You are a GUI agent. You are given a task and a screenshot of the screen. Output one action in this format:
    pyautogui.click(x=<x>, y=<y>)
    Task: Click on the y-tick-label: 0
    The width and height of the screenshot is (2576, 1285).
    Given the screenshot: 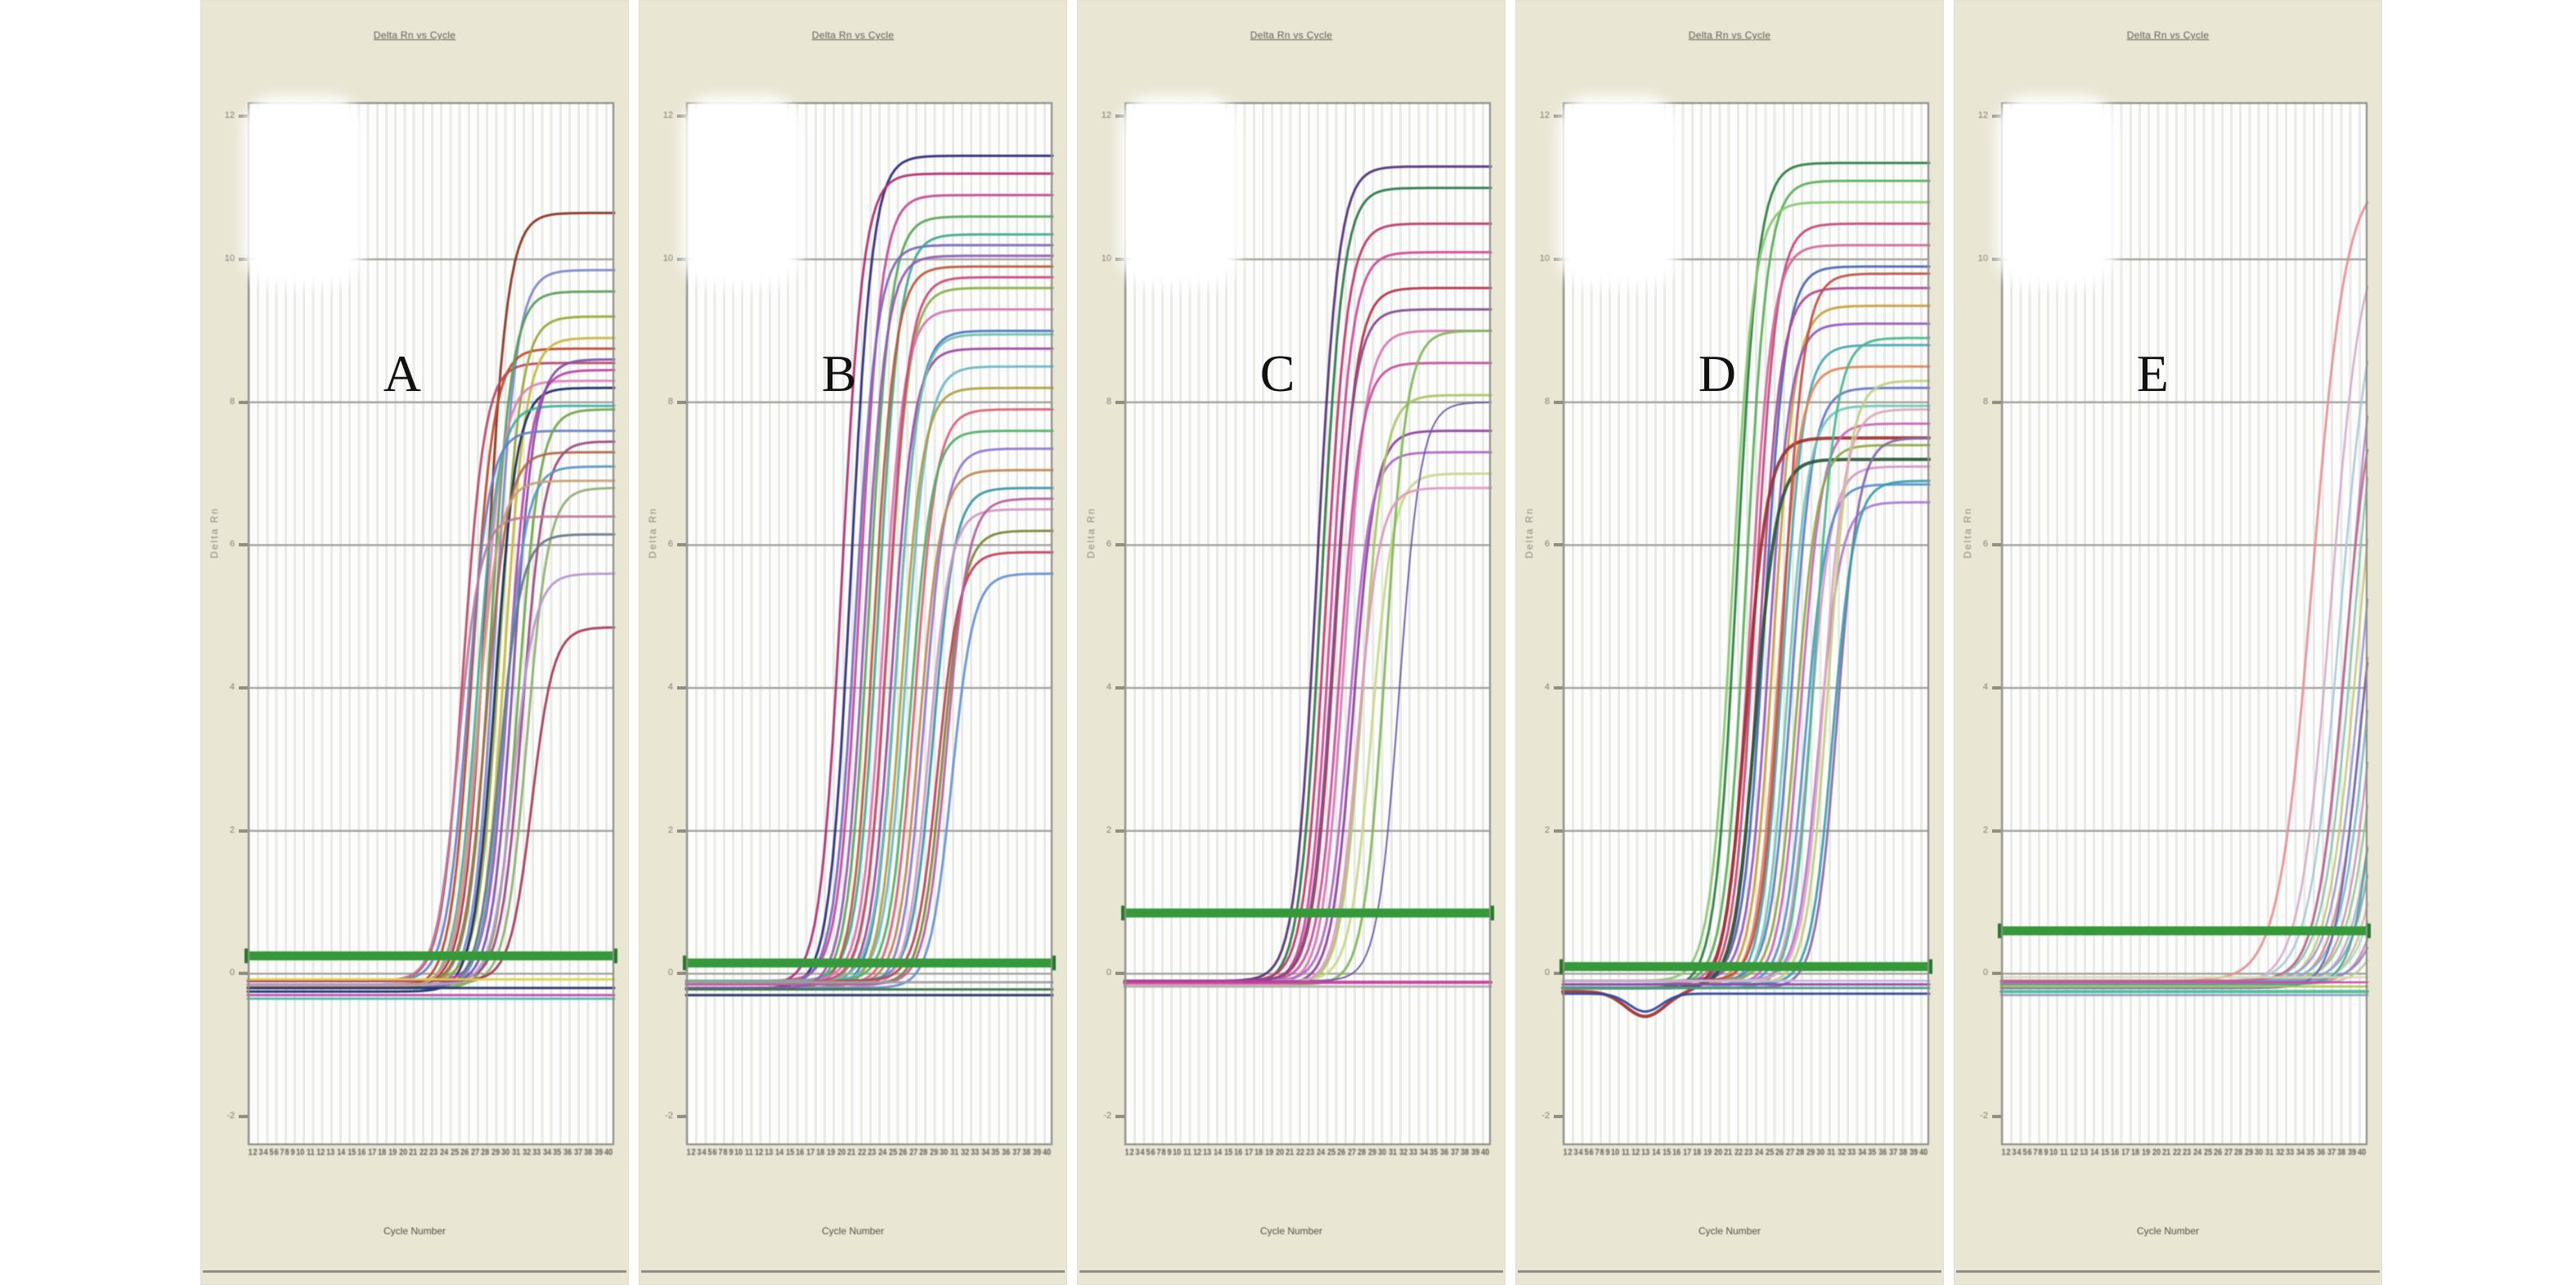 What is the action you would take?
    pyautogui.click(x=1108, y=973)
    